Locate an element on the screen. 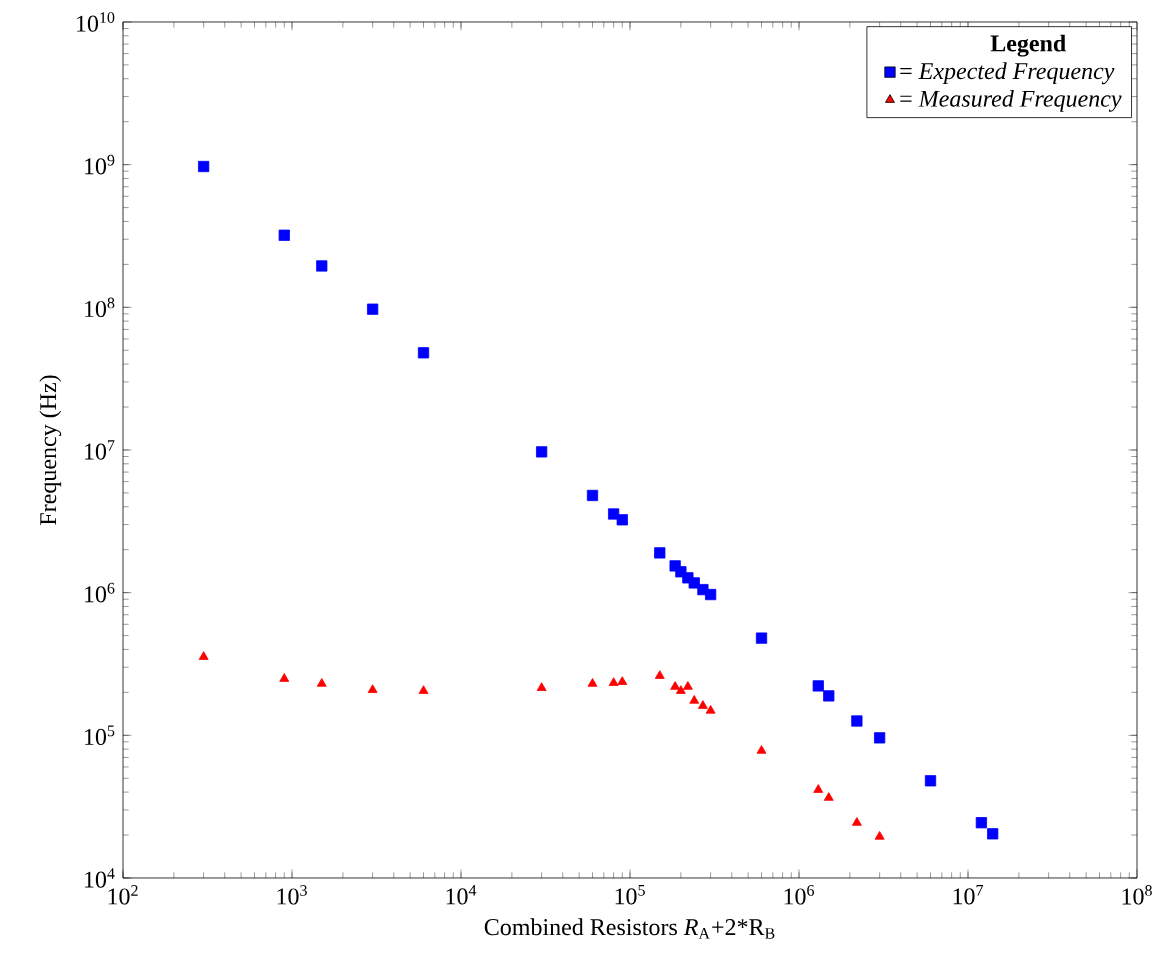  y-tick-label: 10$^{9}$ is located at coordinates (100, 164).